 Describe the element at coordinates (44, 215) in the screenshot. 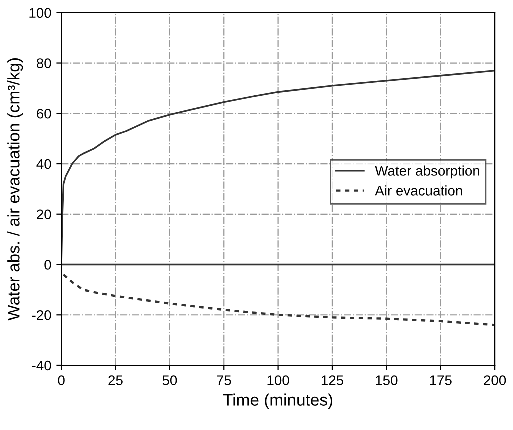

I see `y-tick-label: 20` at that location.